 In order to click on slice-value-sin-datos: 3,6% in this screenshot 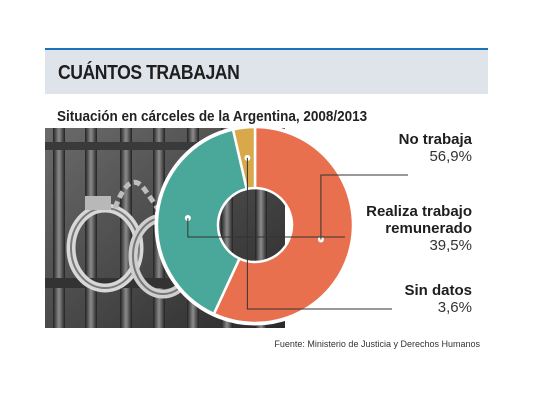, I will do `click(454, 307)`.